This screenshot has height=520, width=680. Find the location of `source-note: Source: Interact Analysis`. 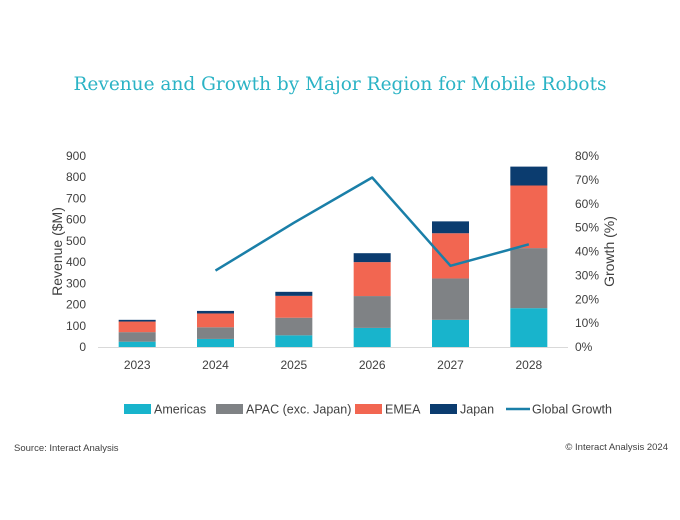

source-note: Source: Interact Analysis is located at coordinates (66, 448).